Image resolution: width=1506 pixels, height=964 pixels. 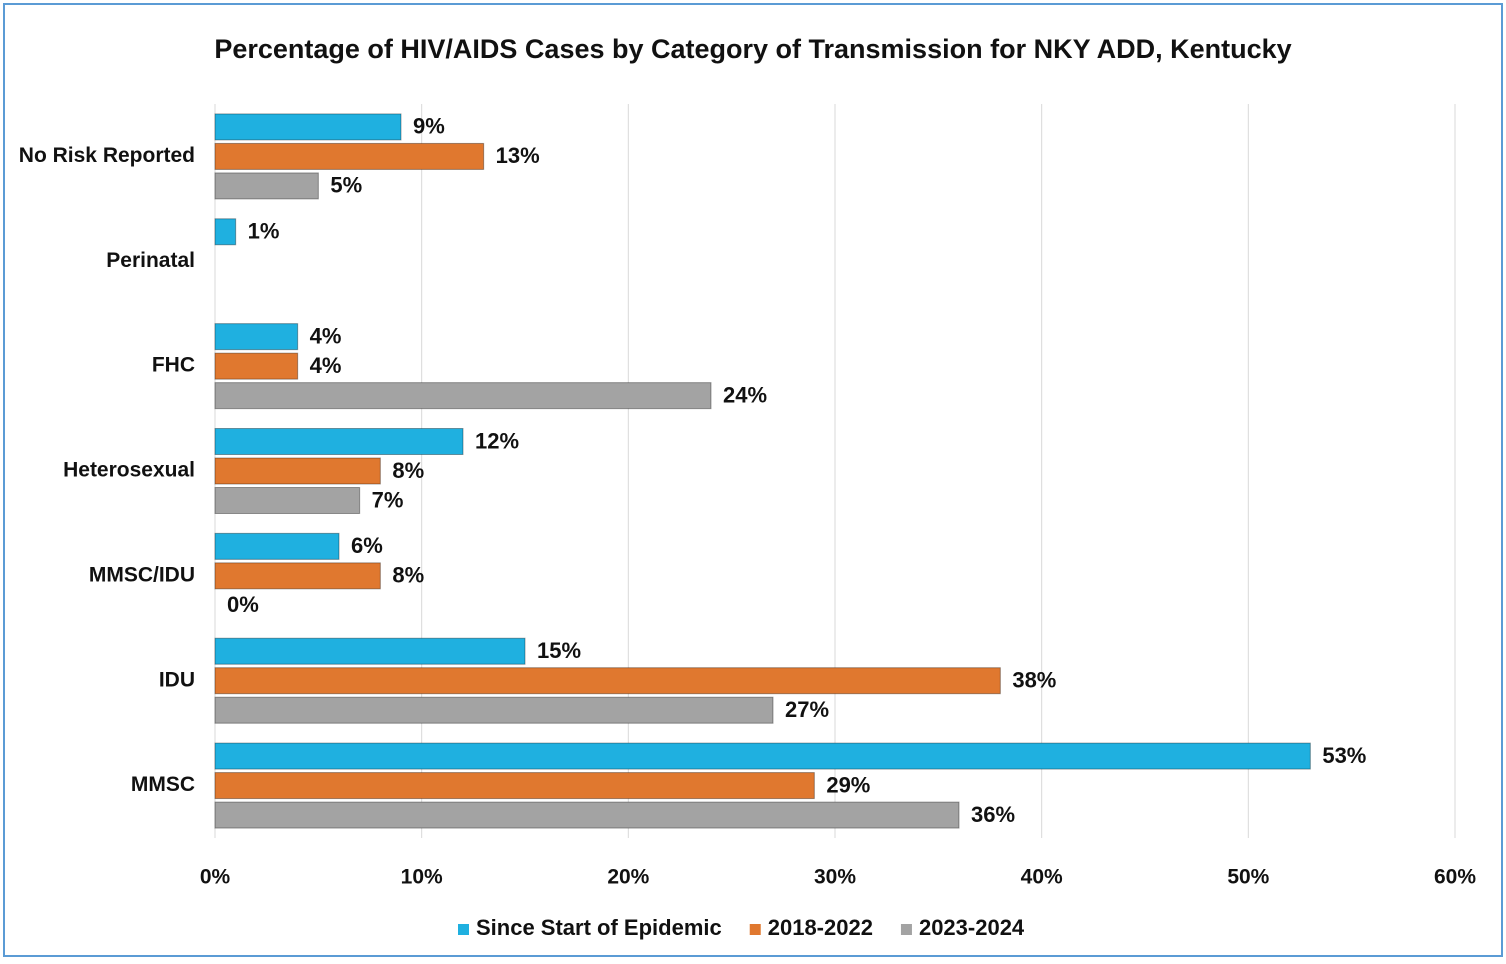 What do you see at coordinates (745, 394) in the screenshot?
I see `data-label: 24%` at bounding box center [745, 394].